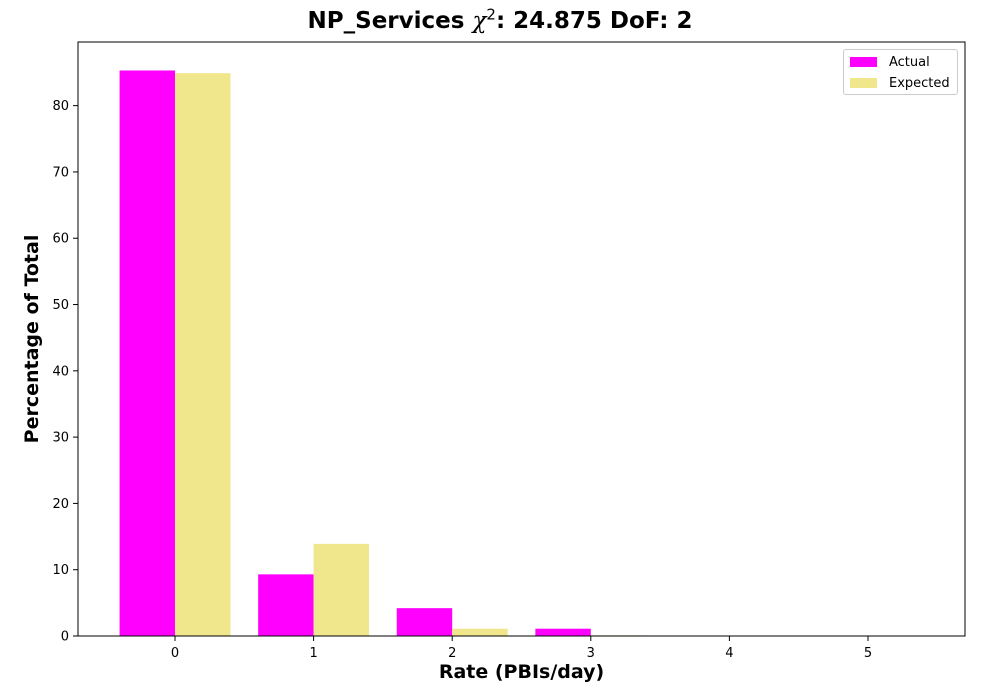  Describe the element at coordinates (521, 648) in the screenshot. I see `x-ticks-group: 0 1 2 3 4 5` at that location.